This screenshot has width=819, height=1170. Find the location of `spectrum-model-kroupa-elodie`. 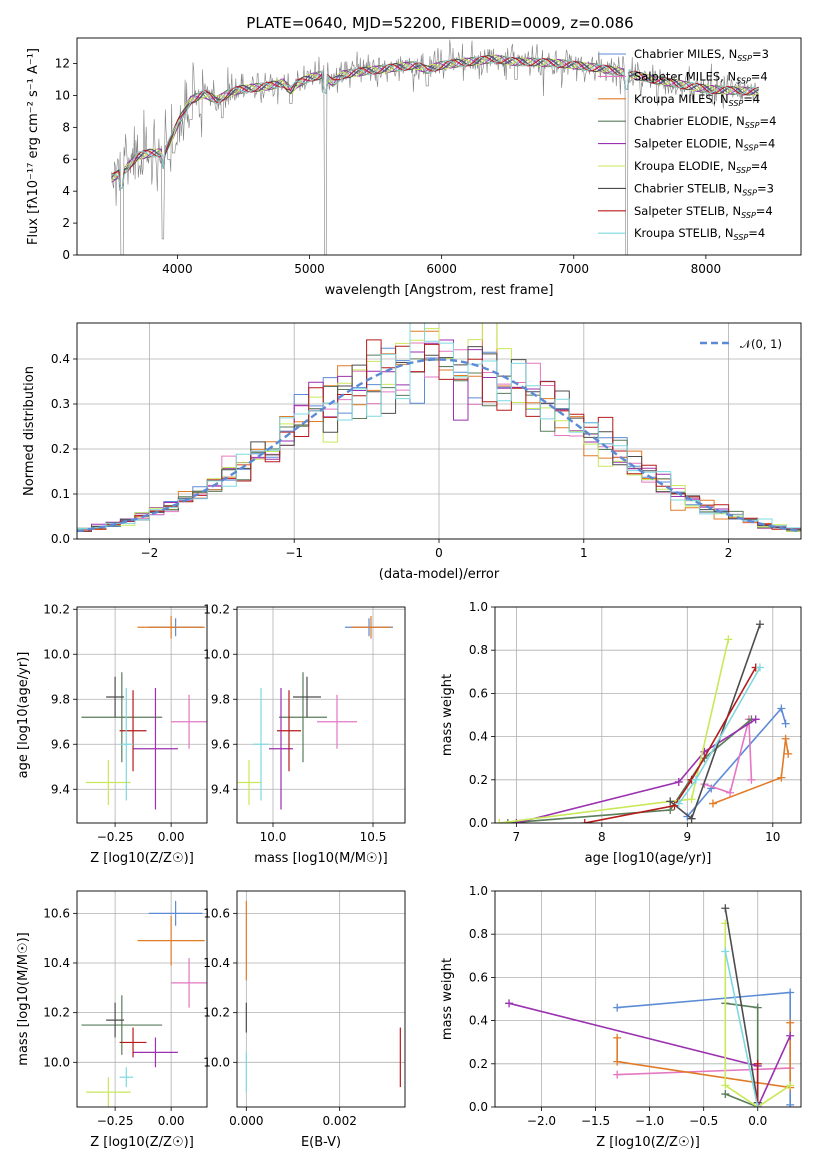

spectrum-model-kroupa-elodie is located at coordinates (435, 122).